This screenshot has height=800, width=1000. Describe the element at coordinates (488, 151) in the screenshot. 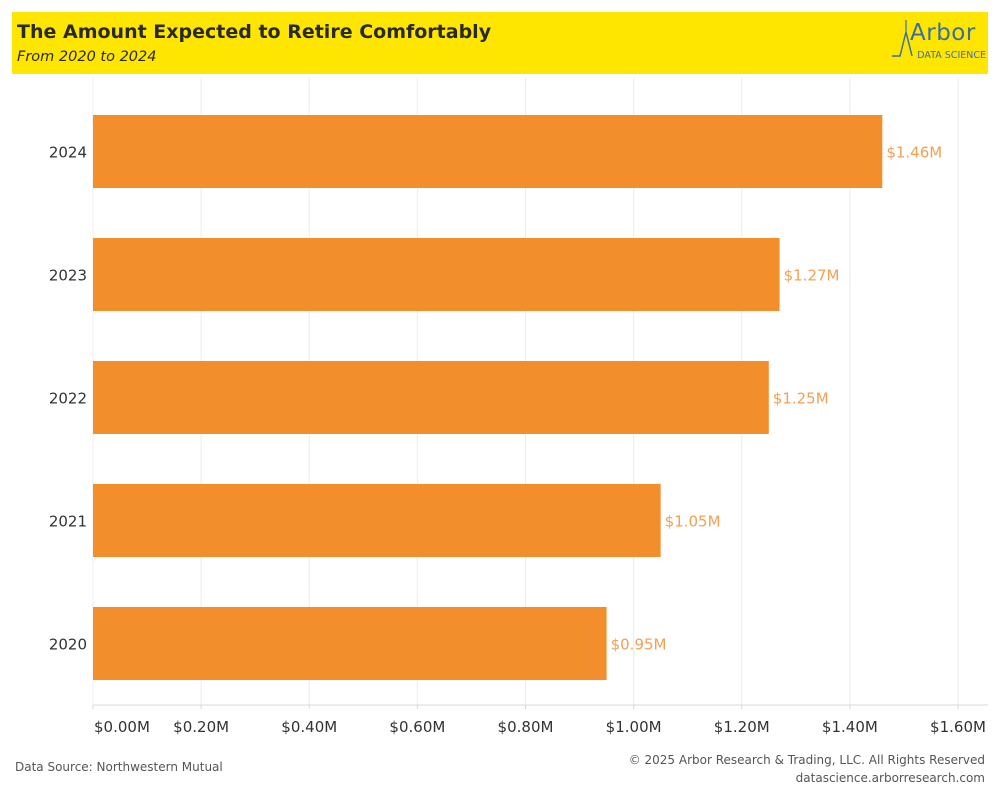

I see `bar-2024` at that location.